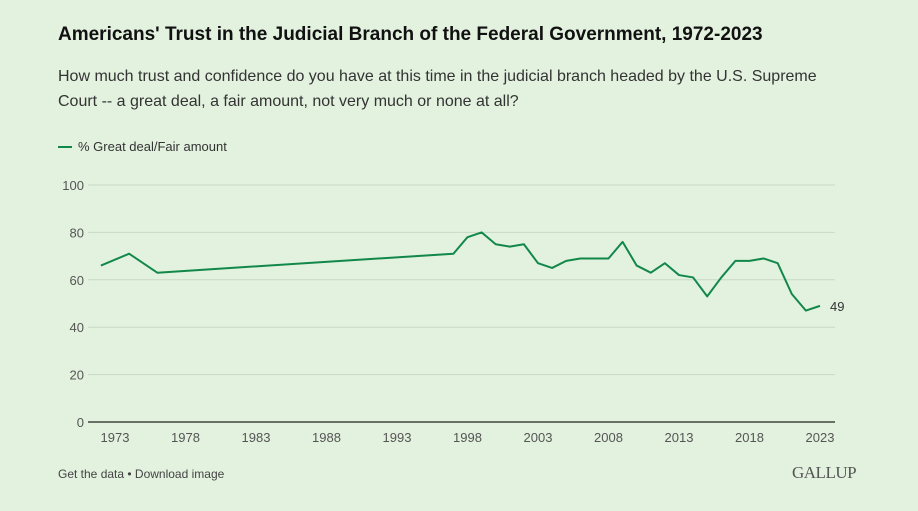  I want to click on x-tick-label: 2008, so click(608, 437).